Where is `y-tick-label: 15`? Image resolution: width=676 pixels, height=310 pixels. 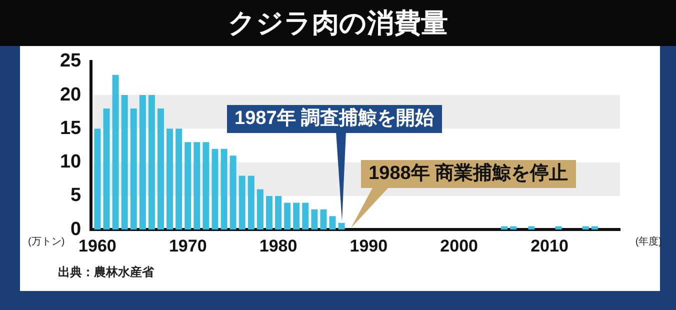
y-tick-label: 15 is located at coordinates (71, 128).